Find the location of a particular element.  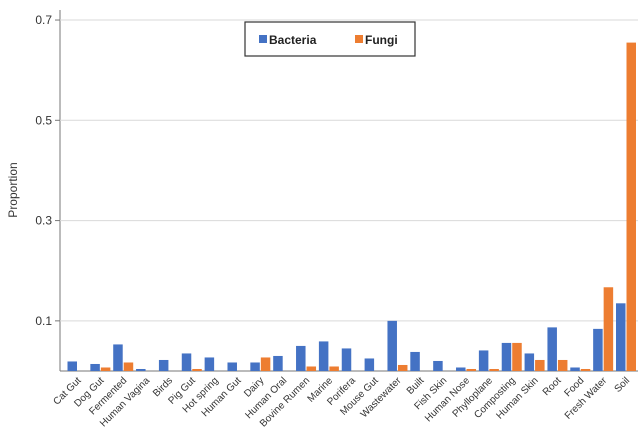

bar-bacteria-human-oral is located at coordinates (278, 363).